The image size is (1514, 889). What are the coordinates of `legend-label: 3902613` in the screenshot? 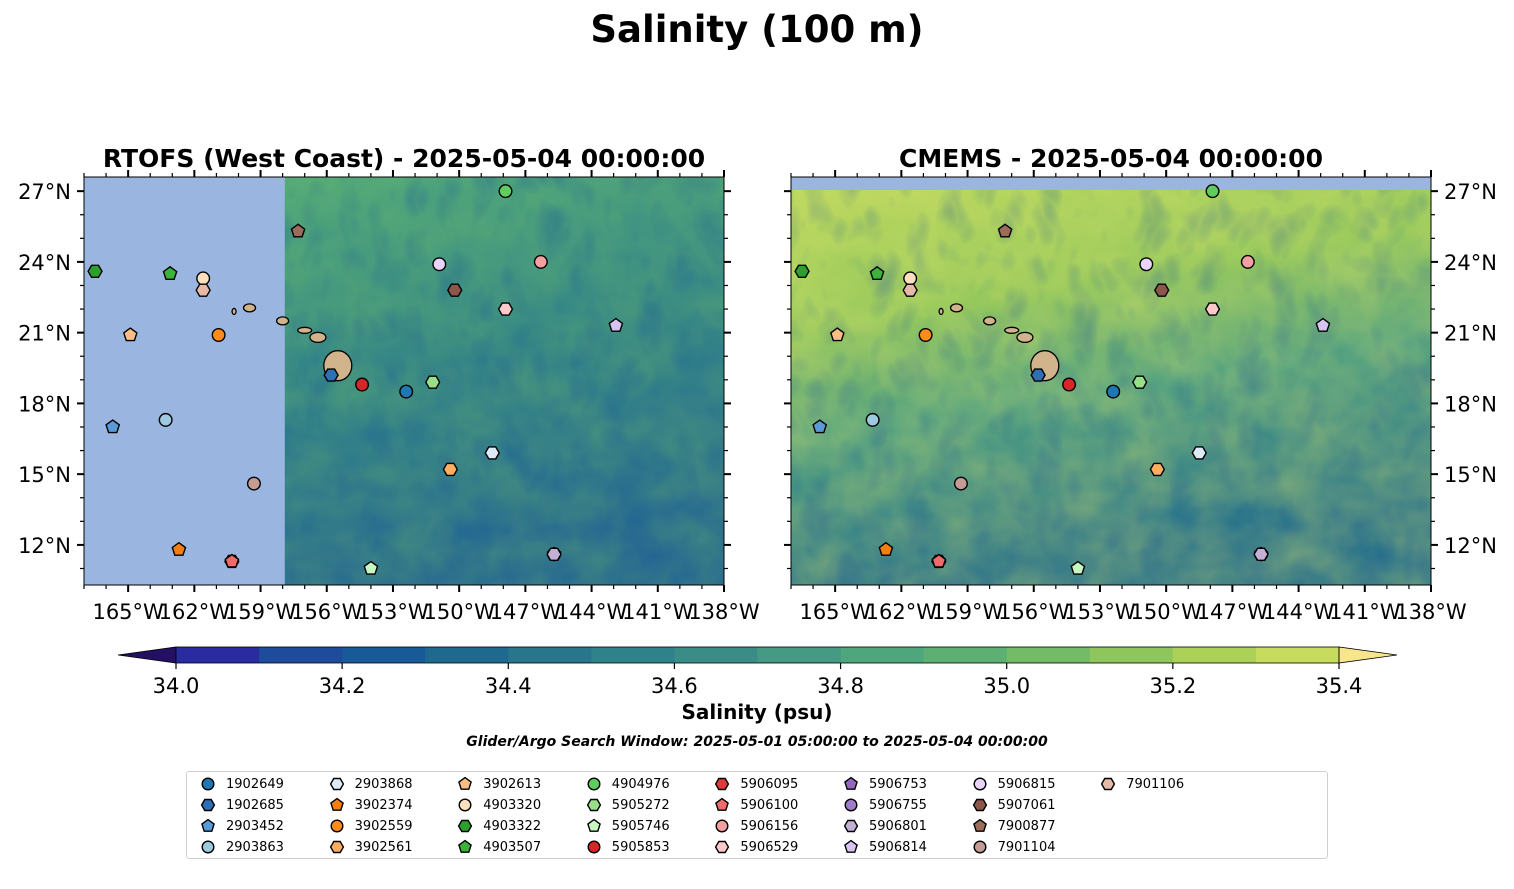 It's located at (512, 784).